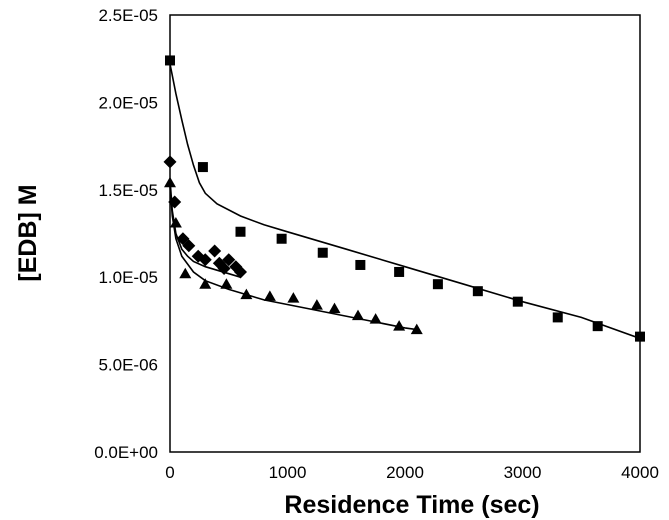 The width and height of the screenshot is (669, 520). What do you see at coordinates (288, 472) in the screenshot?
I see `x-tick-label: 1000` at bounding box center [288, 472].